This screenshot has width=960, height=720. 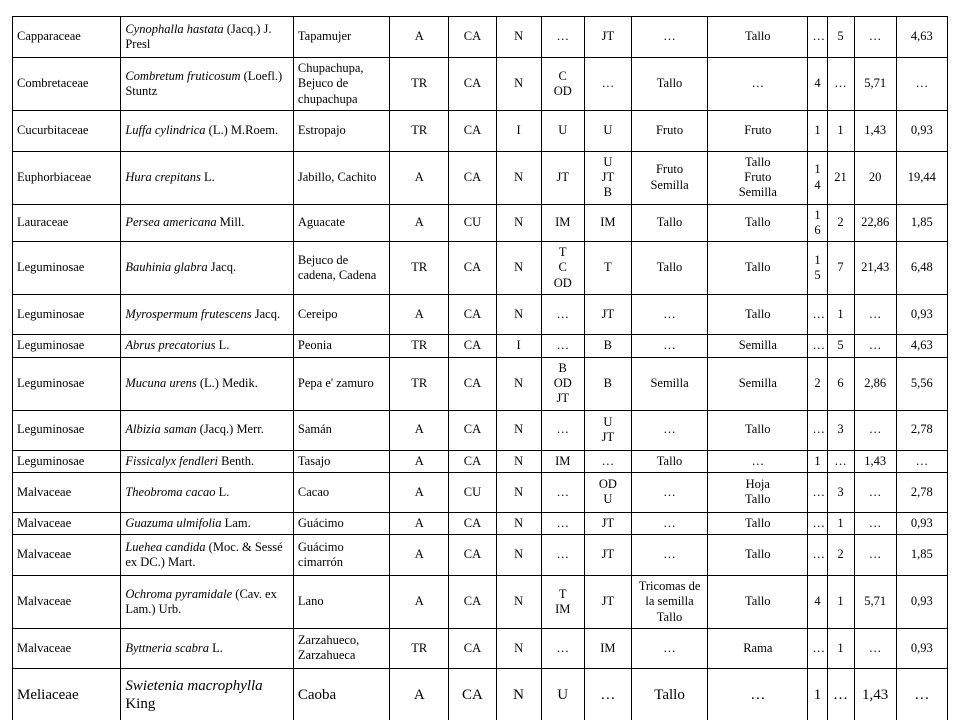 I want to click on use-code-a-cell: JT, so click(x=562, y=177).